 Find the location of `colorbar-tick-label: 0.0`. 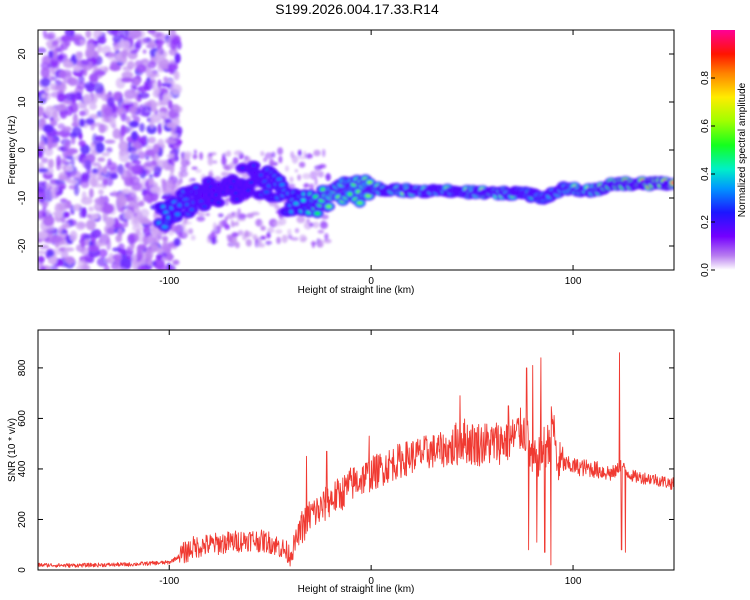

colorbar-tick-label: 0.0 is located at coordinates (705, 270).